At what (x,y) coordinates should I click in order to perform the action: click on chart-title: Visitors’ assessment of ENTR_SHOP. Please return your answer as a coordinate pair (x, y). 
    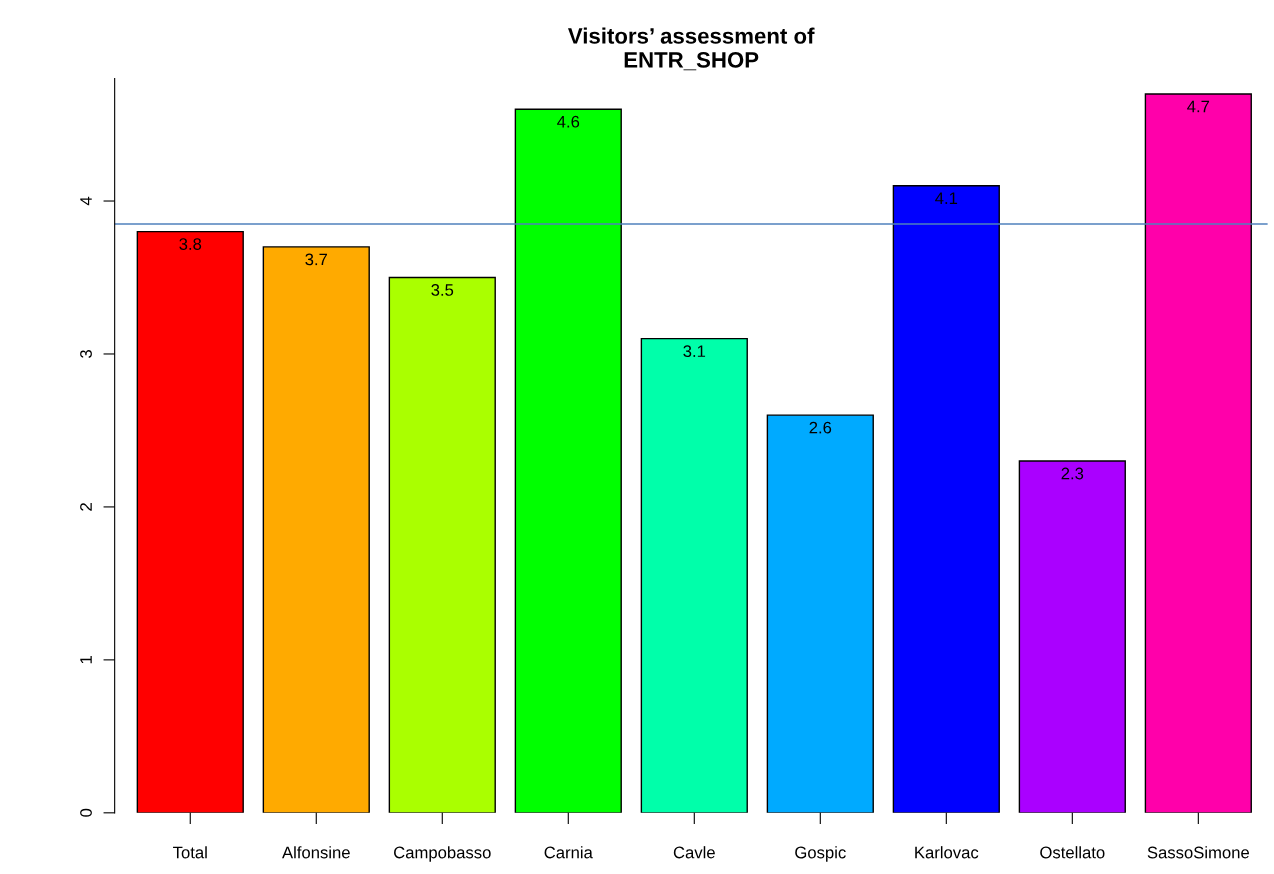
    Looking at the image, I should click on (691, 49).